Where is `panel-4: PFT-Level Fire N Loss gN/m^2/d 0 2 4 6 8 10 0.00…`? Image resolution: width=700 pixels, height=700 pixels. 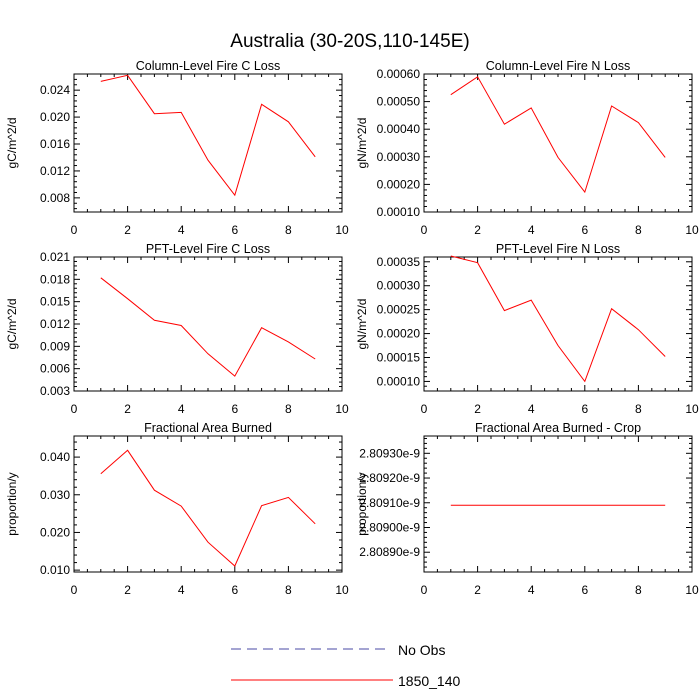 panel-4: PFT-Level Fire N Loss gN/m^2/d 0 2 4 6 8 10 0.00… is located at coordinates (527, 329).